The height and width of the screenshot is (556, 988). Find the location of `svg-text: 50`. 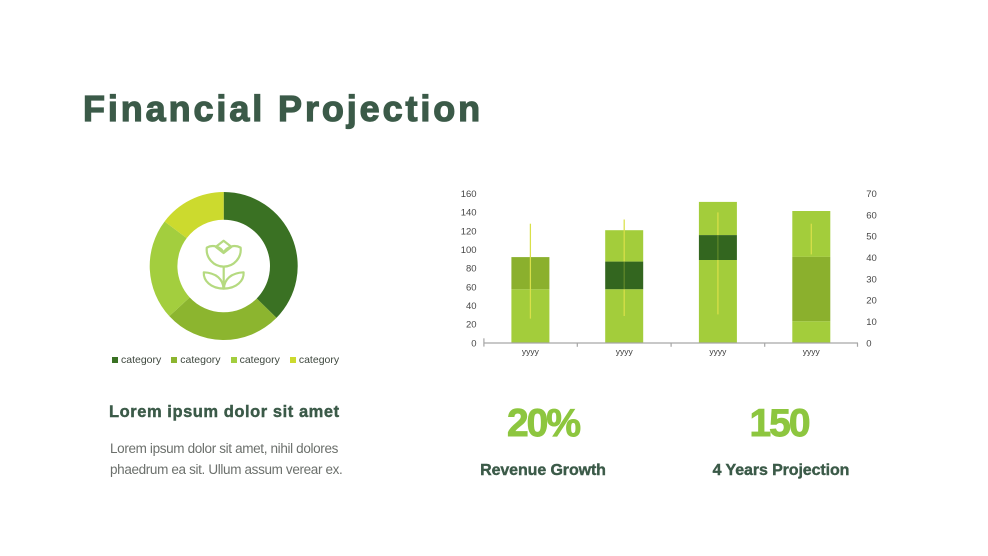

svg-text: 50 is located at coordinates (871, 237).